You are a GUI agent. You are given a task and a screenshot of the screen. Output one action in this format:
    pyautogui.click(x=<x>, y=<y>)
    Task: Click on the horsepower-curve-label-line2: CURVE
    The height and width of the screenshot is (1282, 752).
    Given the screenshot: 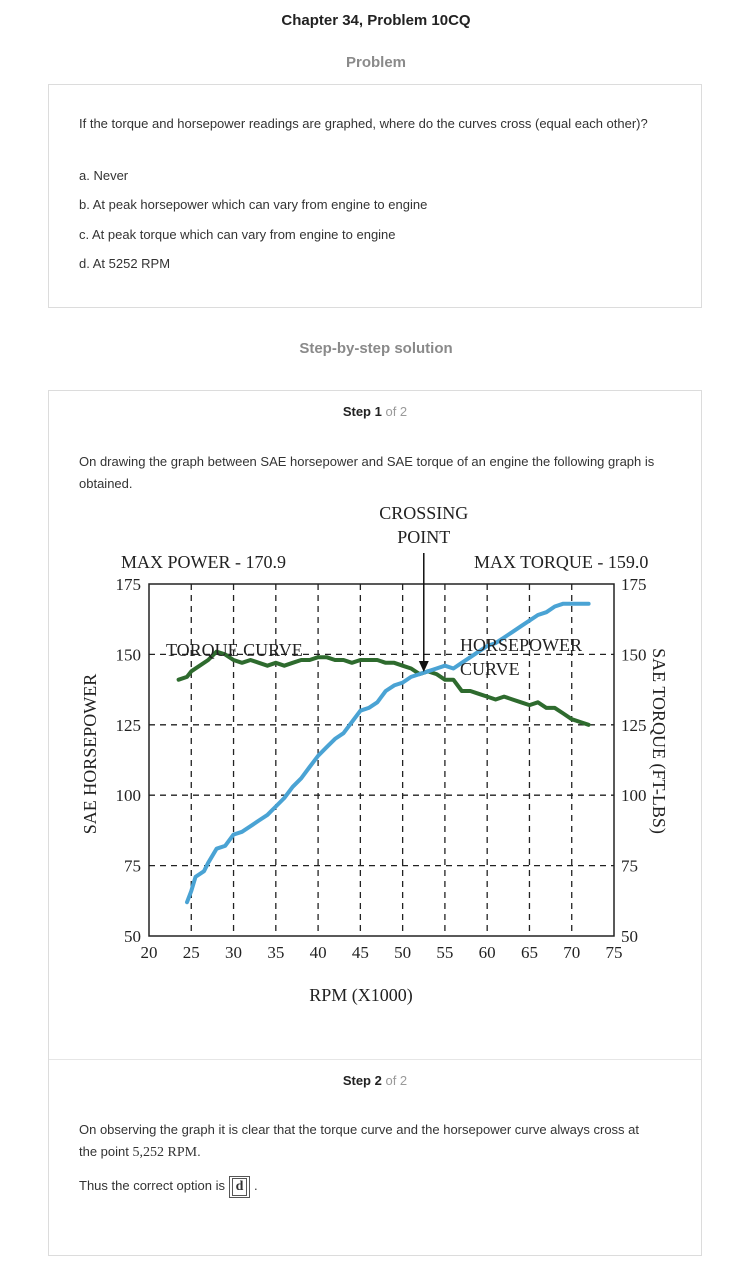 What is the action you would take?
    pyautogui.click(x=490, y=669)
    